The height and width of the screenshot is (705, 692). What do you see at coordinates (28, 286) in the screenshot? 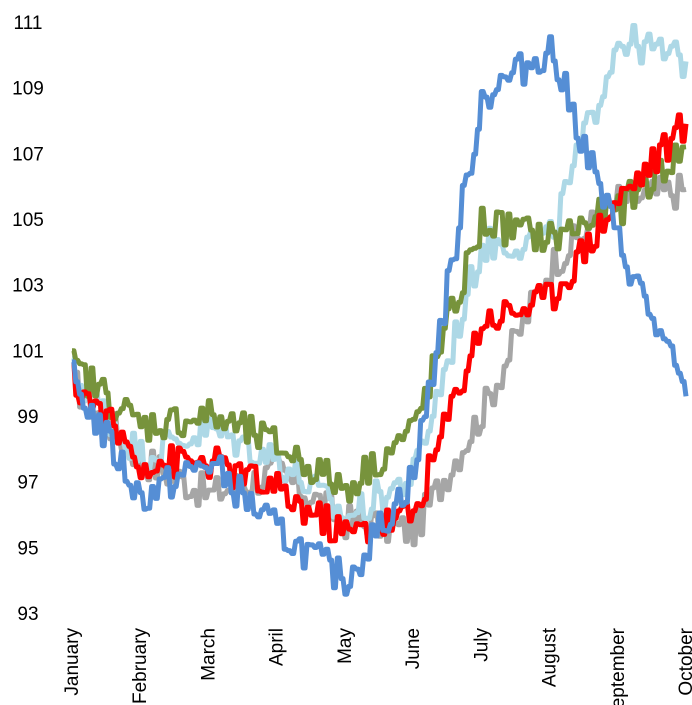
I see `y-tick-label: 103` at bounding box center [28, 286].